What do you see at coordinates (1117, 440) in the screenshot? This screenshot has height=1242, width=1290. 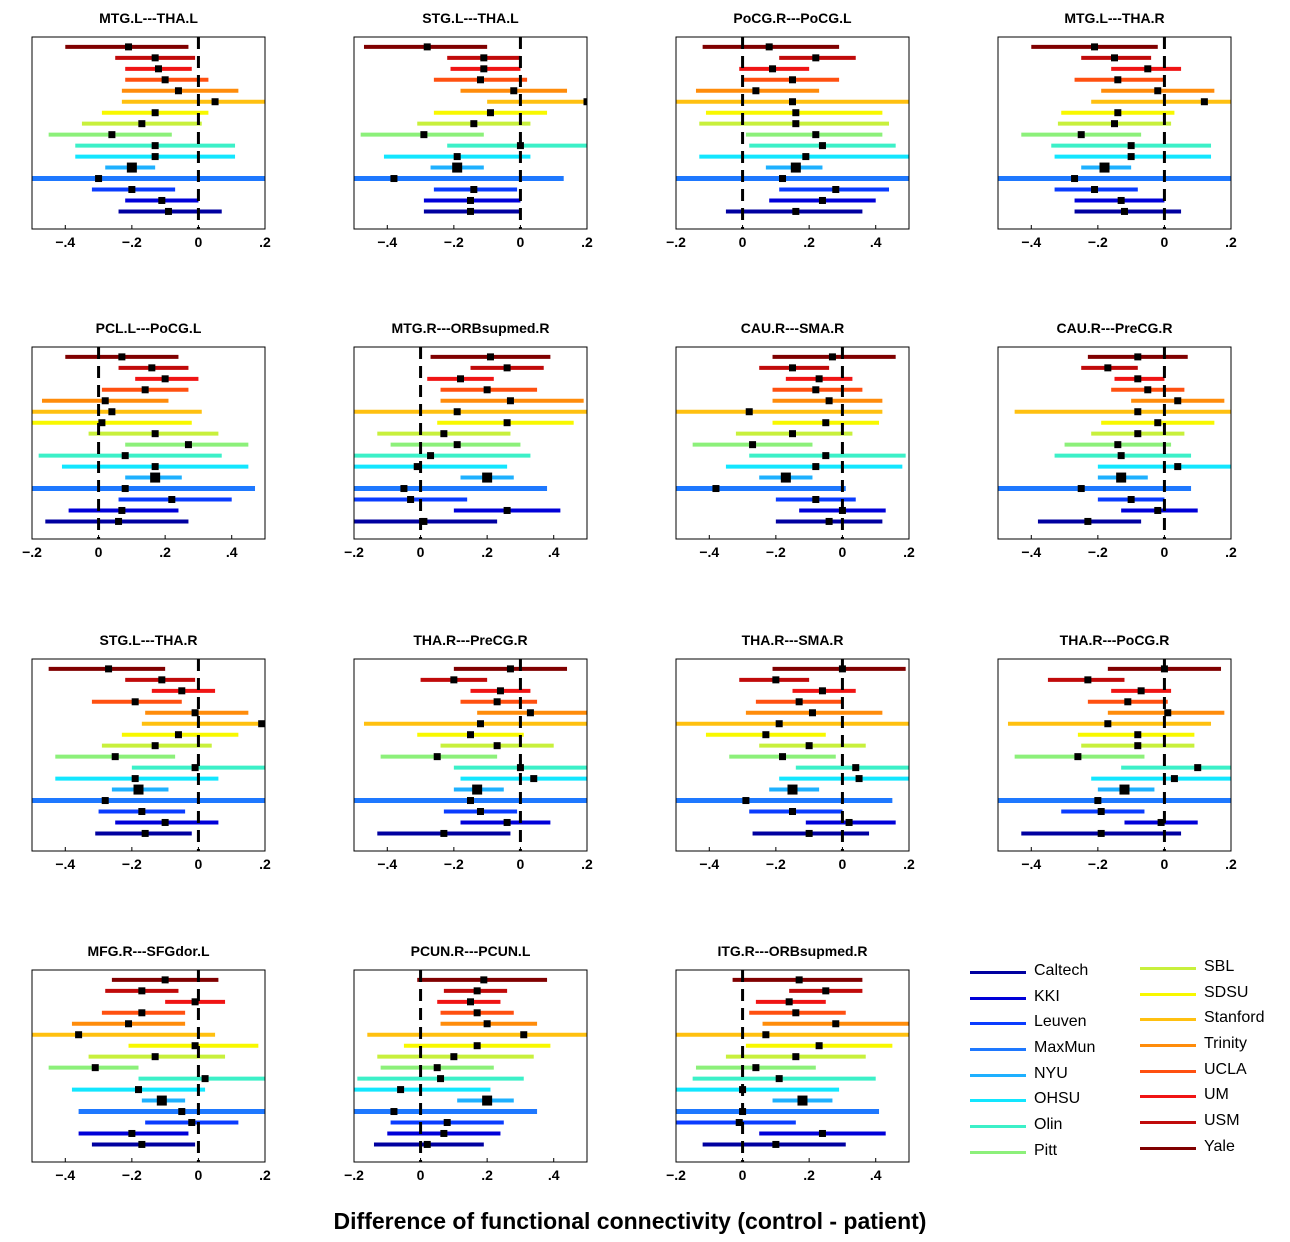 I see `panel-8: CAU.R---PreCG.R −.4 −.2 0 .2` at bounding box center [1117, 440].